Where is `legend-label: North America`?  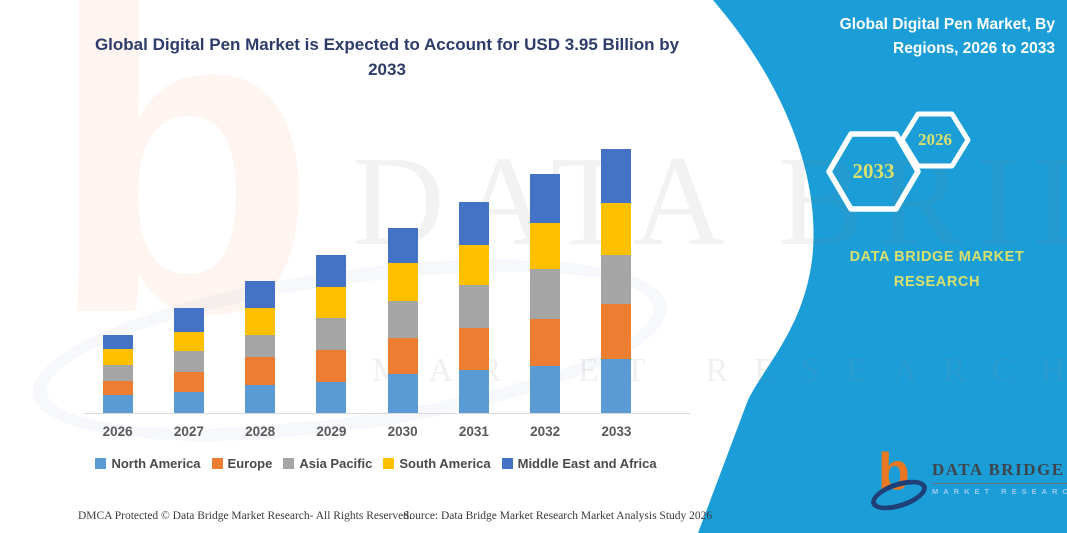
legend-label: North America is located at coordinates (156, 463).